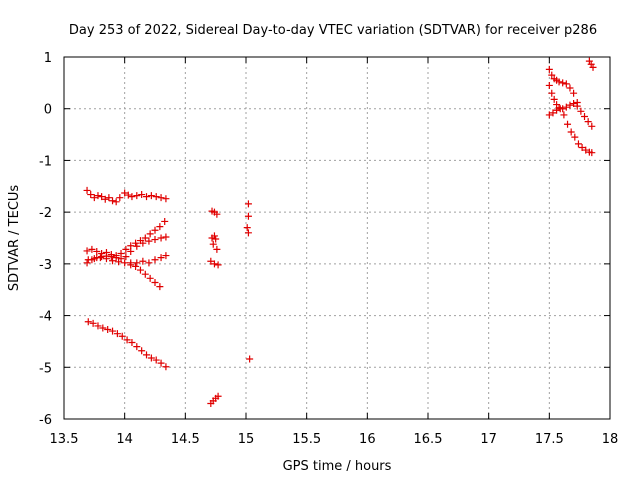 This screenshot has height=480, width=640. Describe the element at coordinates (246, 439) in the screenshot. I see `x-tick-label: 15` at that location.